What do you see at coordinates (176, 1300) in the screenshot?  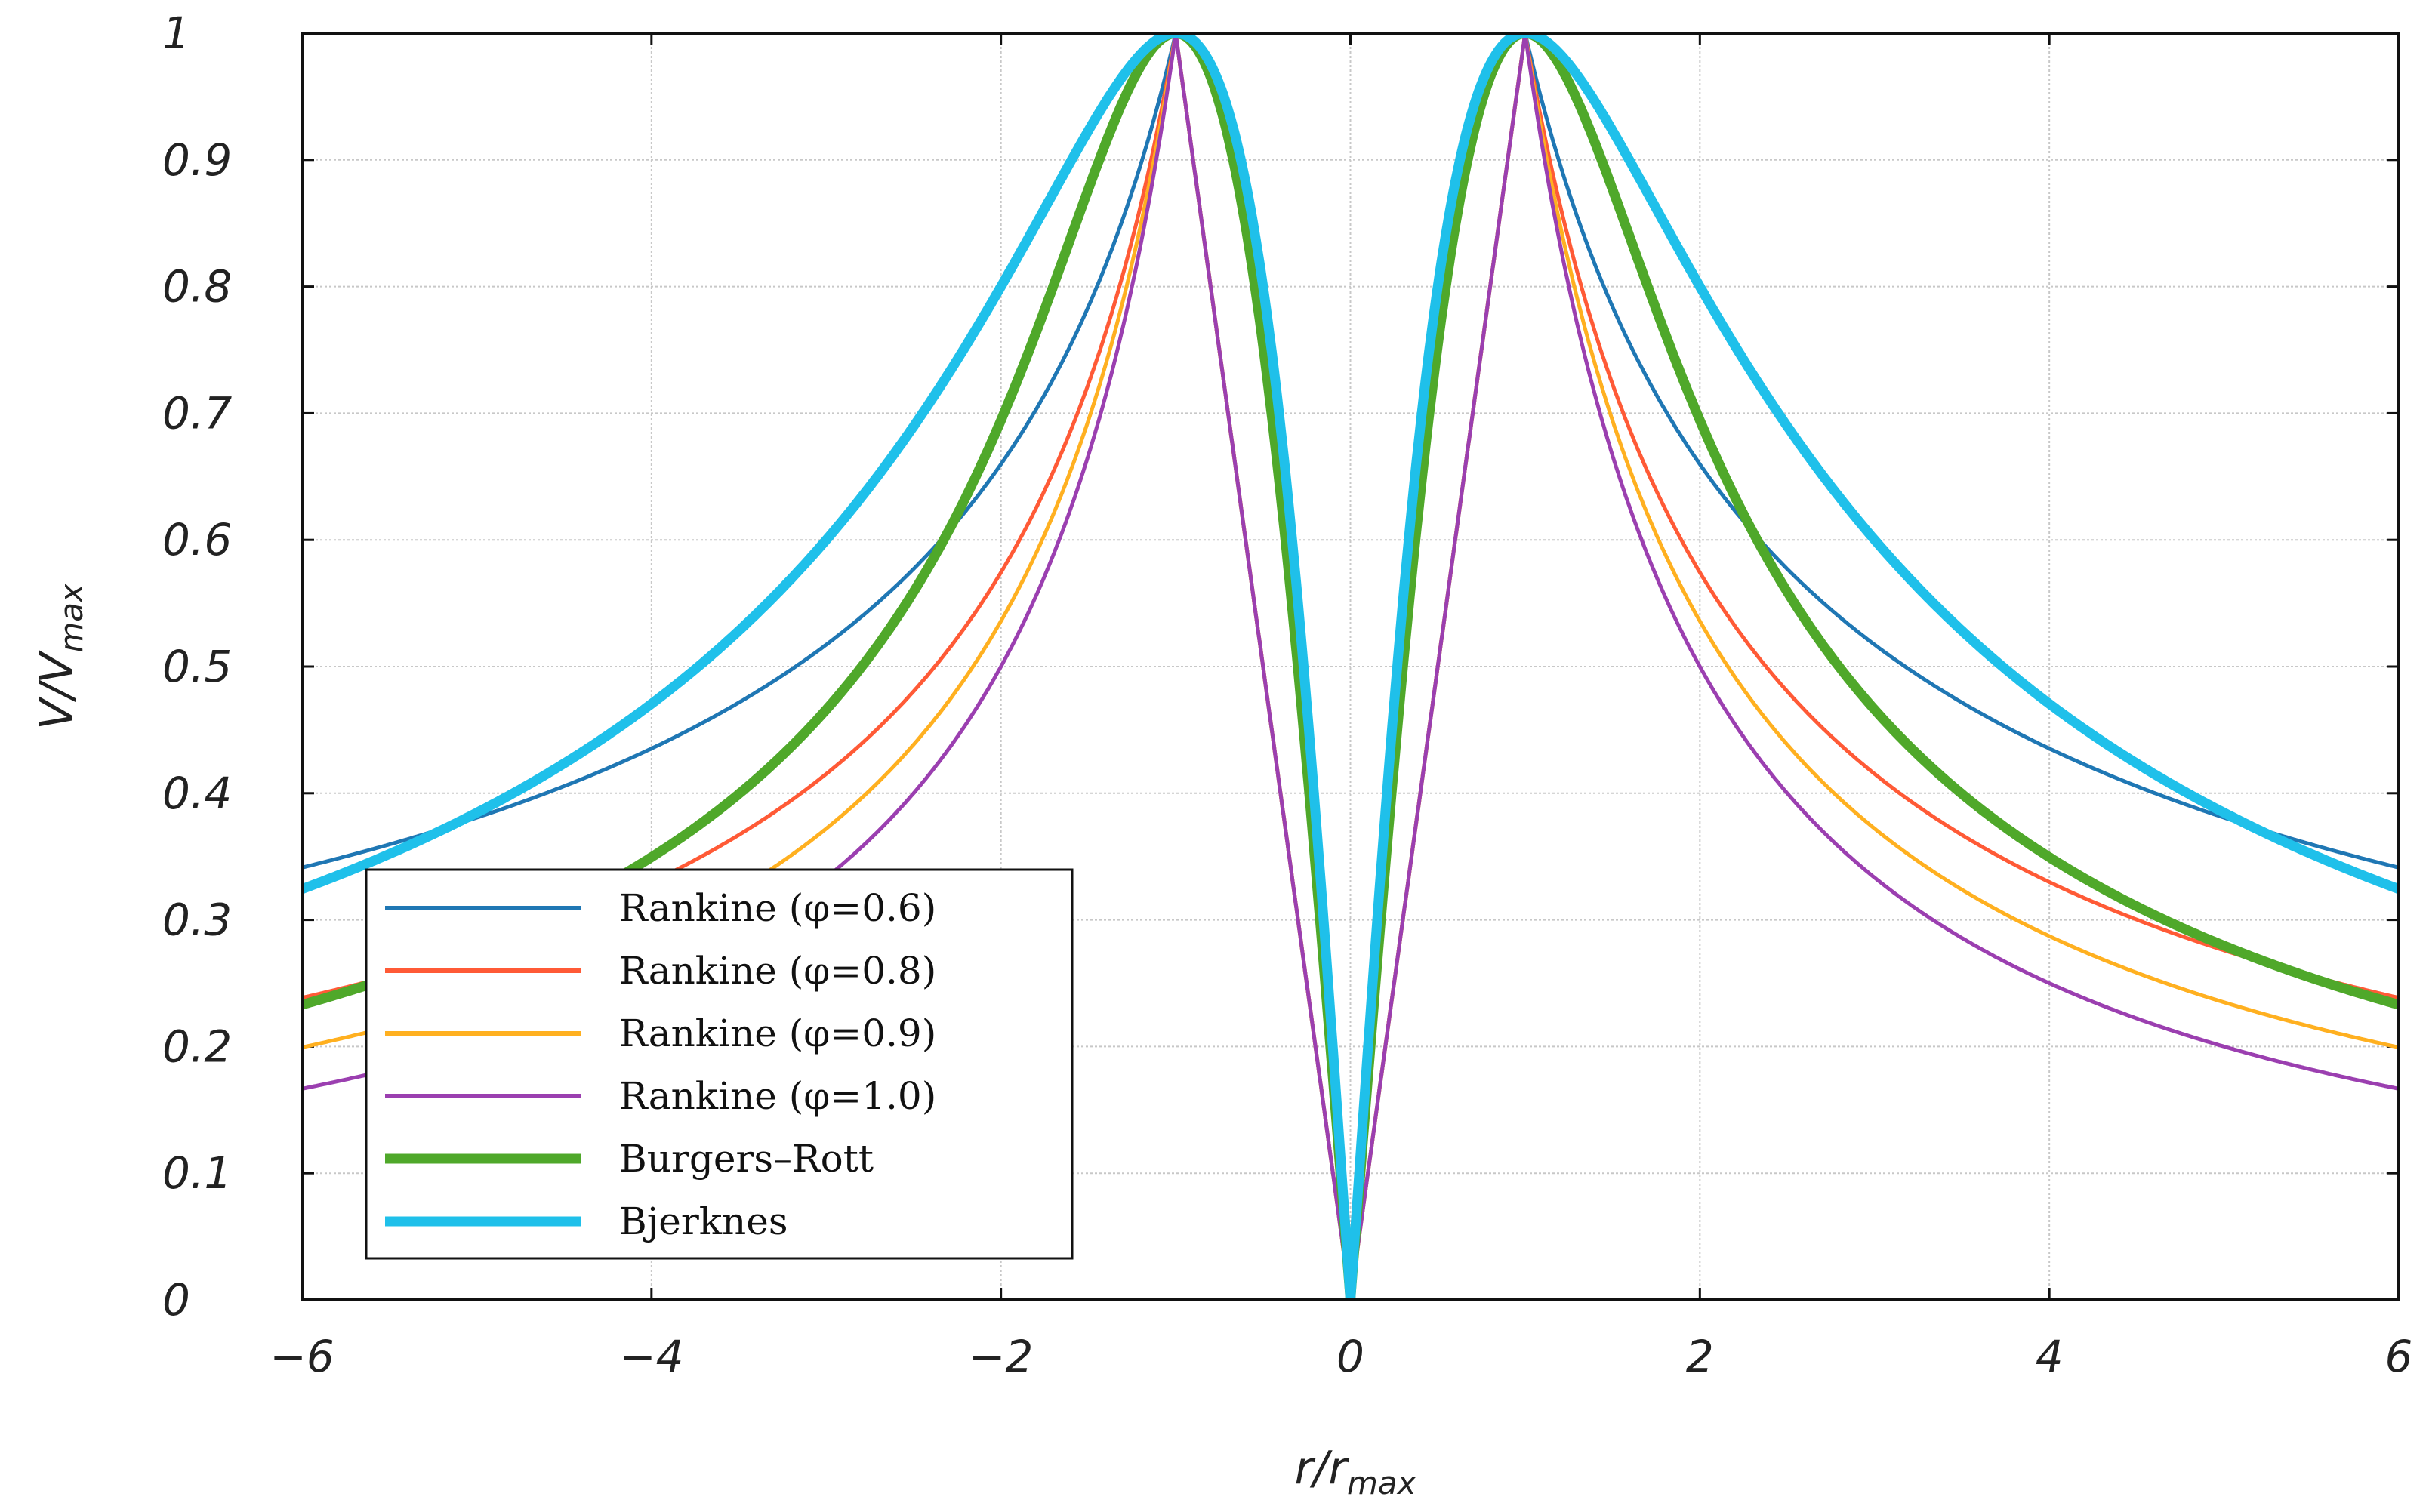 I see `y-tick-label: 0` at bounding box center [176, 1300].